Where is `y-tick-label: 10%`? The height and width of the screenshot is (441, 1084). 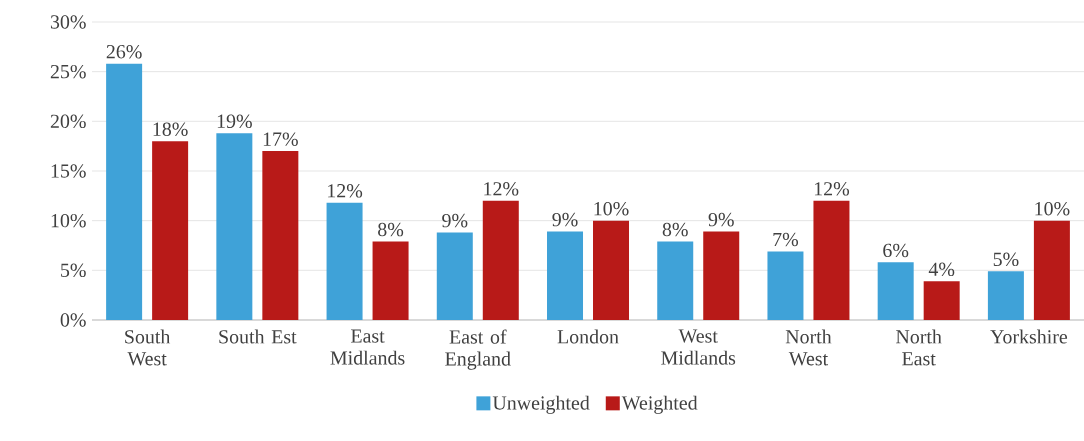
y-tick-label: 10% is located at coordinates (68, 220).